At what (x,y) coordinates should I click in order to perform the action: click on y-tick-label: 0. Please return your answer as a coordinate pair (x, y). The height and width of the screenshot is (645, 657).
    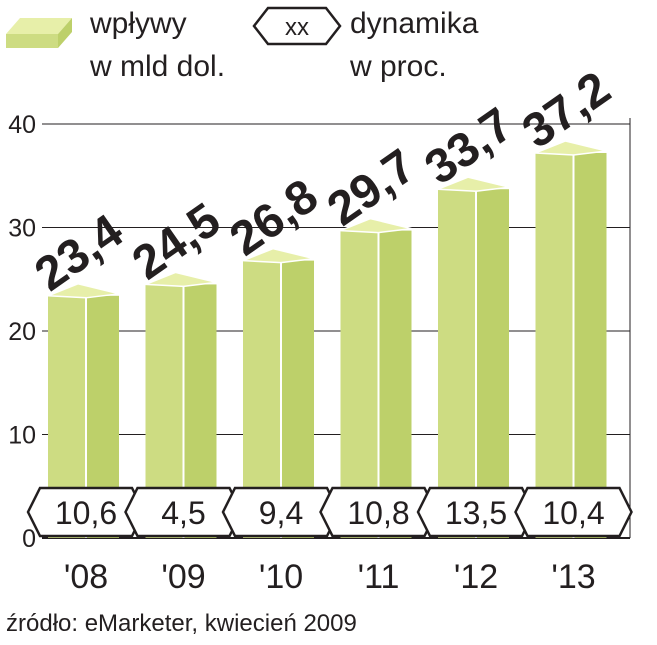
    Looking at the image, I should click on (29, 539).